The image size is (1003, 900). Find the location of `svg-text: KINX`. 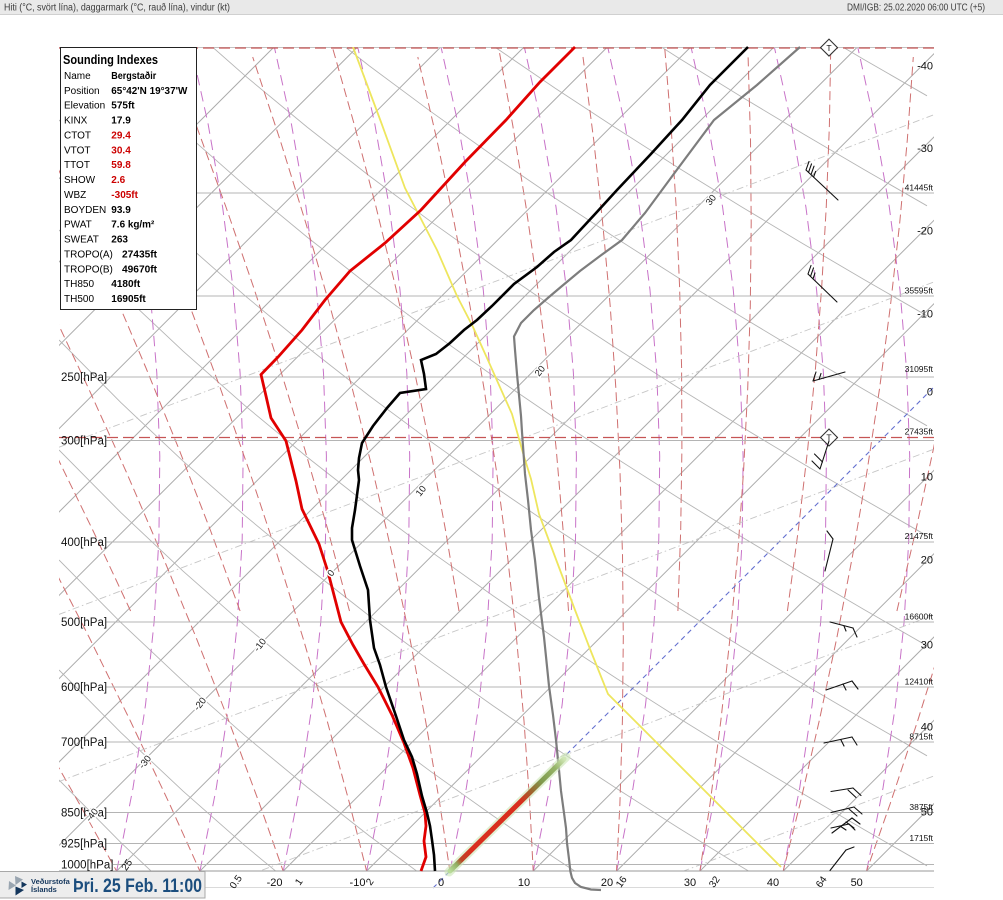

svg-text: KINX is located at coordinates (76, 121).